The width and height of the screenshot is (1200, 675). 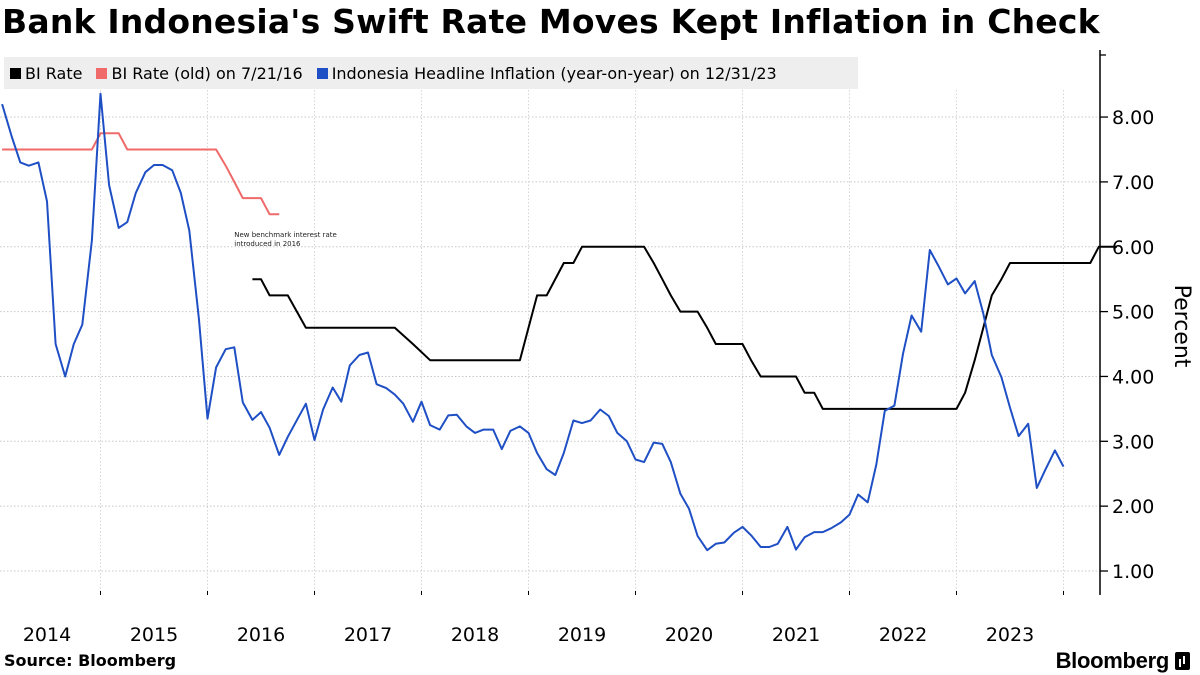 What do you see at coordinates (582, 593) in the screenshot?
I see `x-axis-ticks` at bounding box center [582, 593].